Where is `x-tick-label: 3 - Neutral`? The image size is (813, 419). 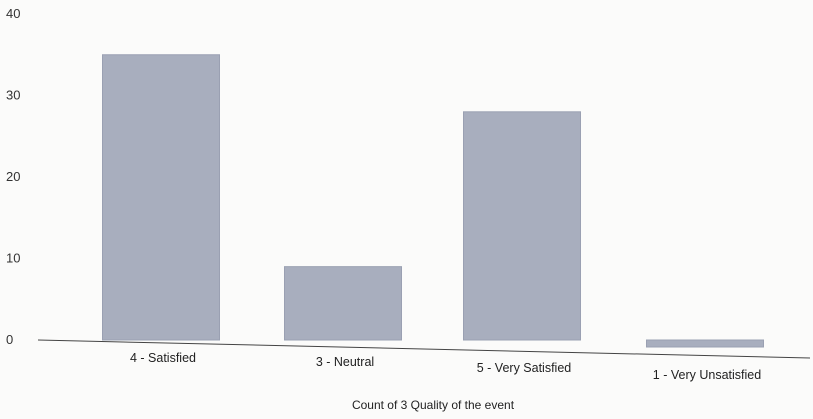
x-tick-label: 3 - Neutral is located at coordinates (345, 362).